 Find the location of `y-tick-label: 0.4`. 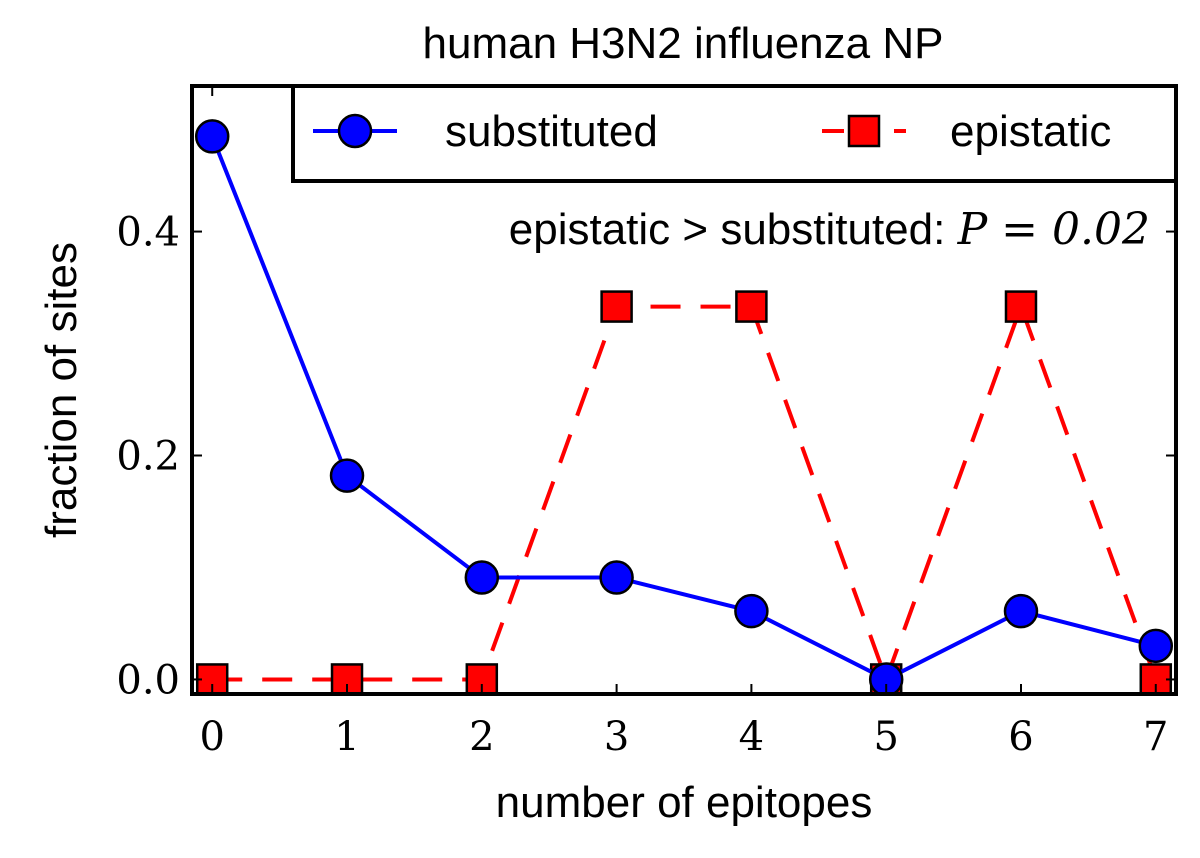

y-tick-label: 0.4 is located at coordinates (148, 233).